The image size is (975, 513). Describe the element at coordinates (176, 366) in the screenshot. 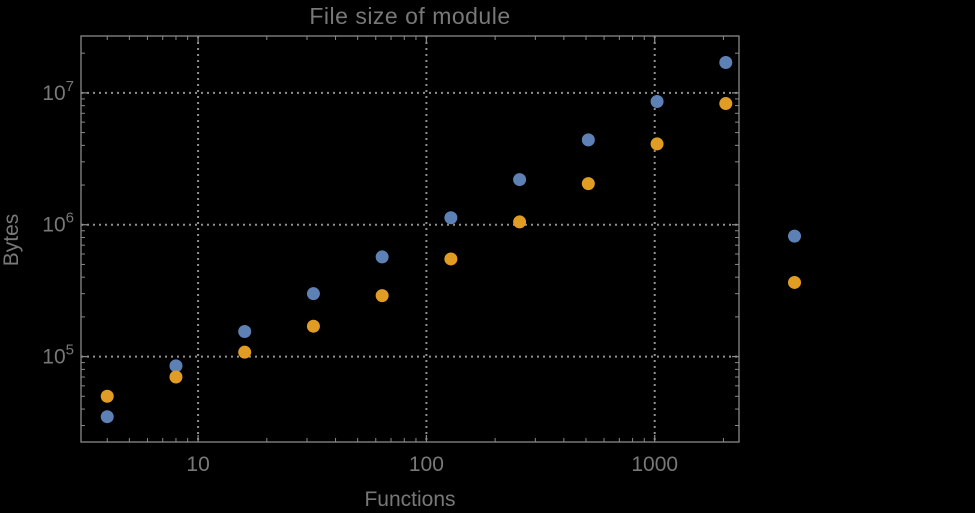

I see `data-point-blue-x8` at that location.